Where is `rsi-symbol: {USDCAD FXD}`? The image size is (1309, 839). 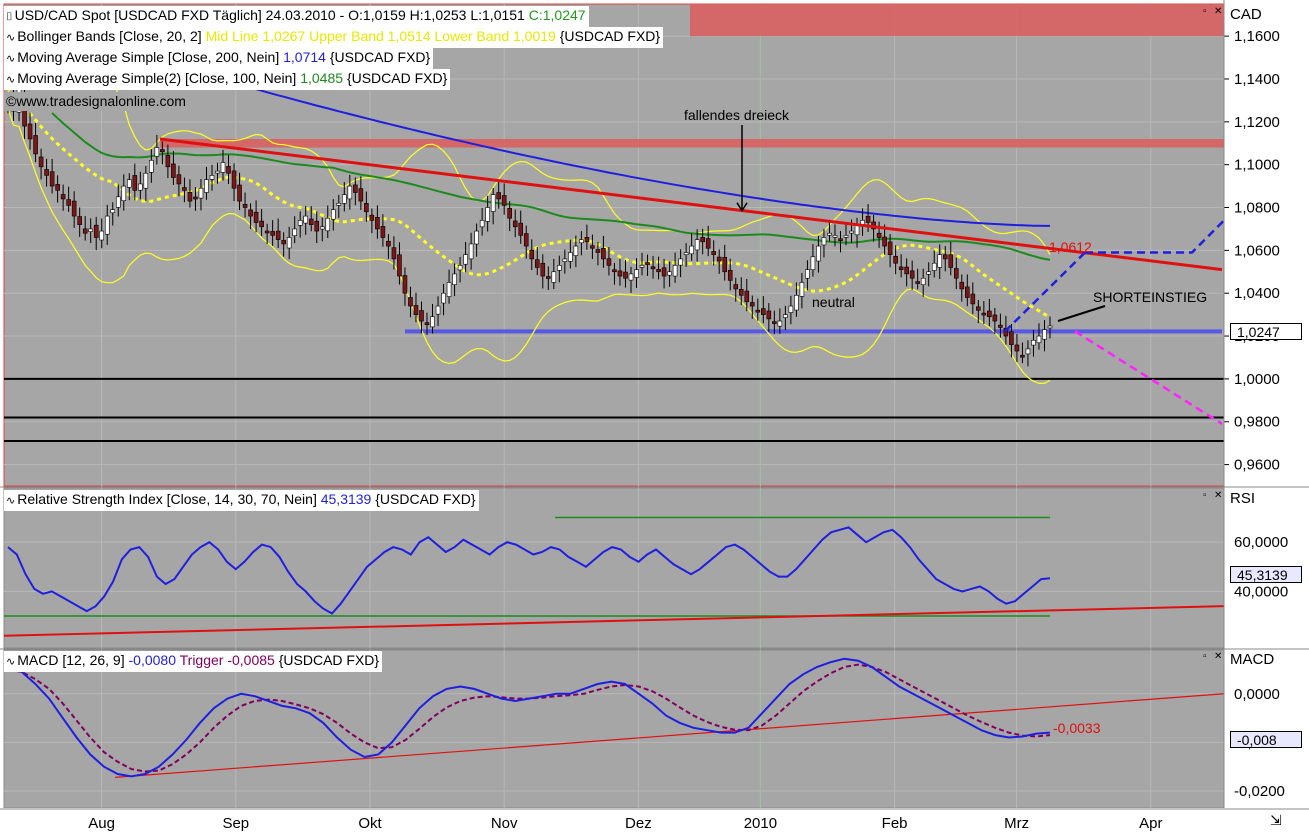
rsi-symbol: {USDCAD FXD} is located at coordinates (425, 499).